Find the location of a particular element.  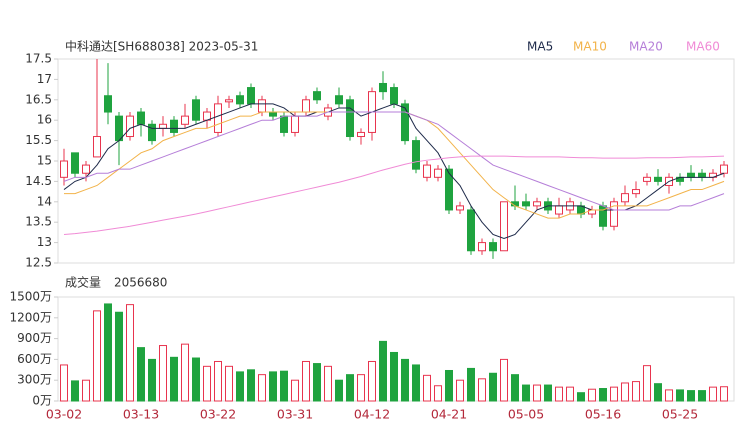

y-tick-label: 17.5 is located at coordinates (38, 59).